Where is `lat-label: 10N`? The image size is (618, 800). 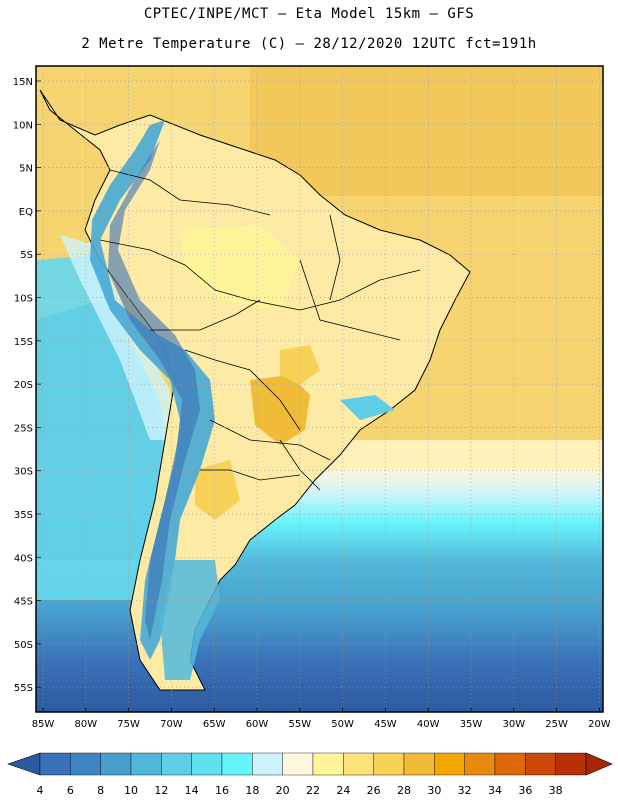 lat-label: 10N is located at coordinates (23, 125).